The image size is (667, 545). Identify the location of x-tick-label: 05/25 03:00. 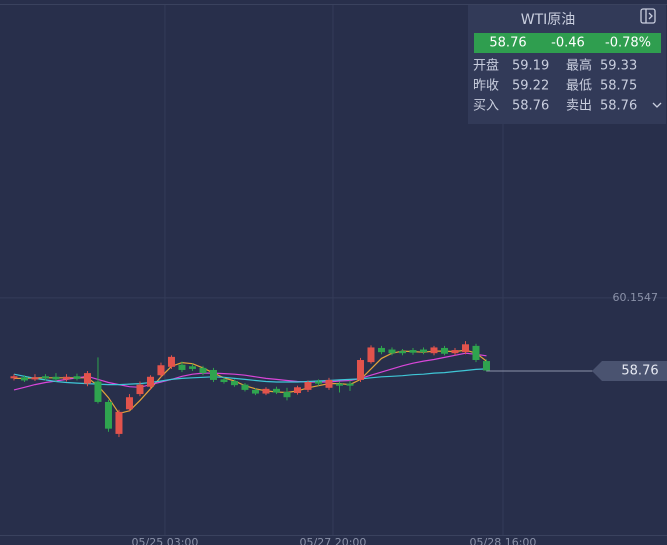
(165, 540).